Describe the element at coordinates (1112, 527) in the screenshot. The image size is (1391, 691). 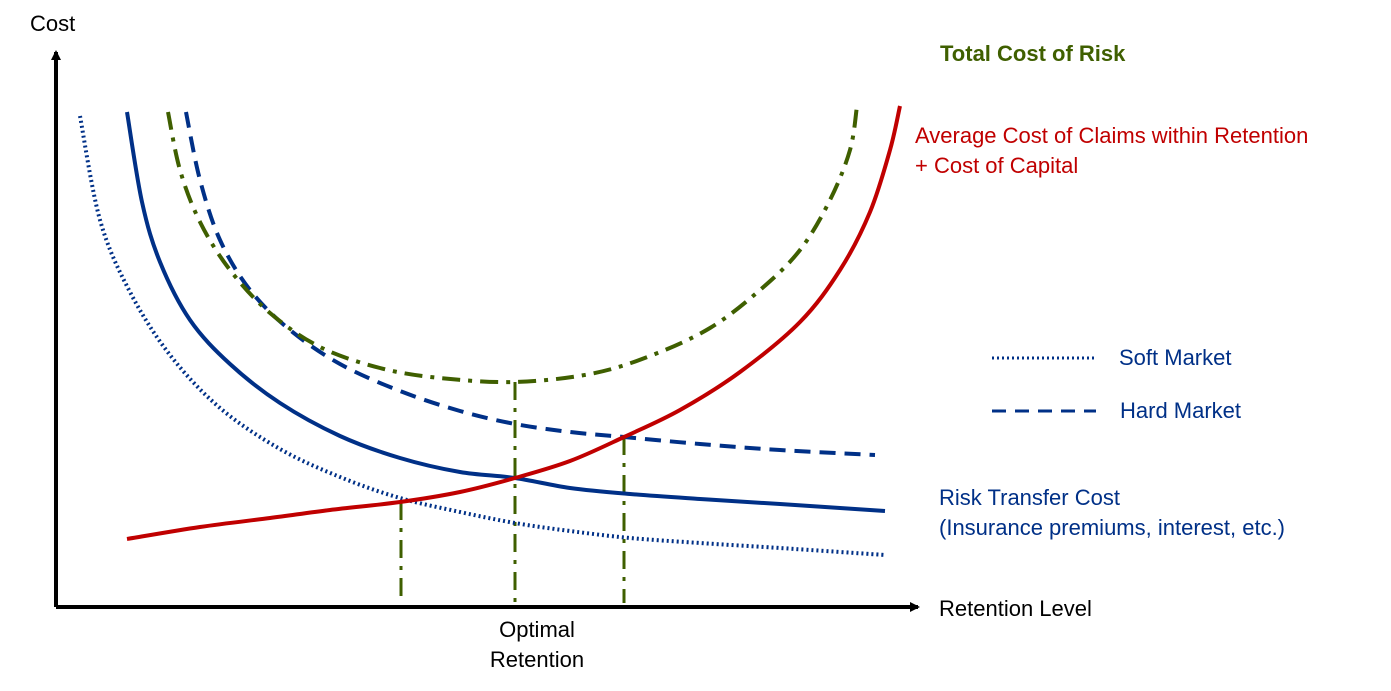
I see `transfer-label-line2: (Insurance premiums, interest, etc.)` at that location.